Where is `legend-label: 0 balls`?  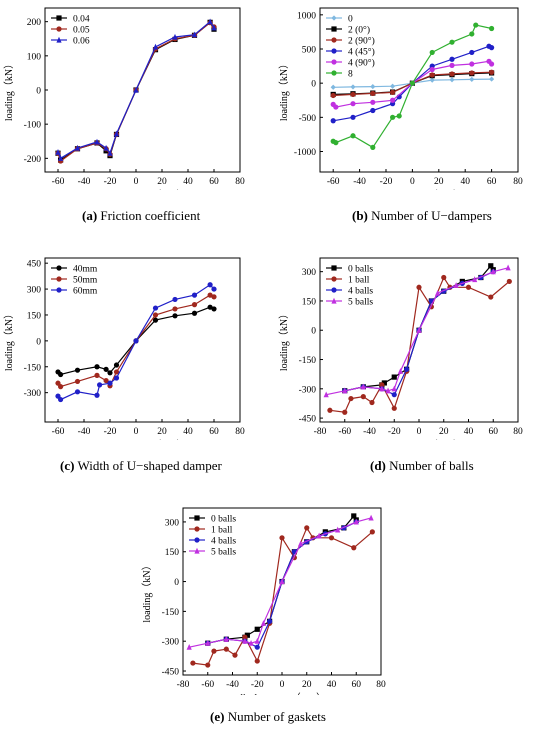 legend-label: 0 balls is located at coordinates (360, 270).